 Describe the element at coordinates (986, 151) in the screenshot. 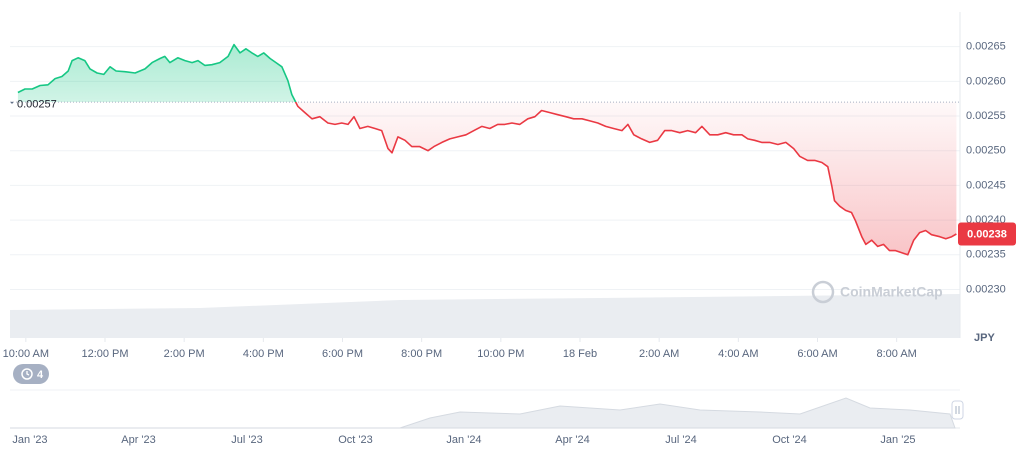

I see `y-tick-label: 0.00250` at that location.